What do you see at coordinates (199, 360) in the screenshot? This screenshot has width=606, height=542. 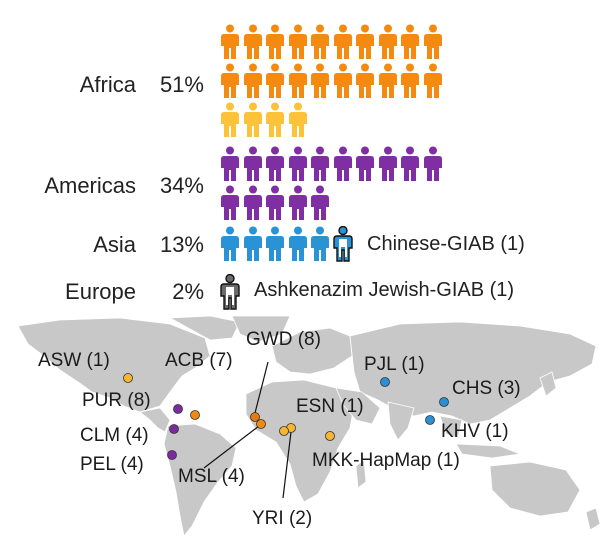 I see `pop-label-acb: ACB (7)` at bounding box center [199, 360].